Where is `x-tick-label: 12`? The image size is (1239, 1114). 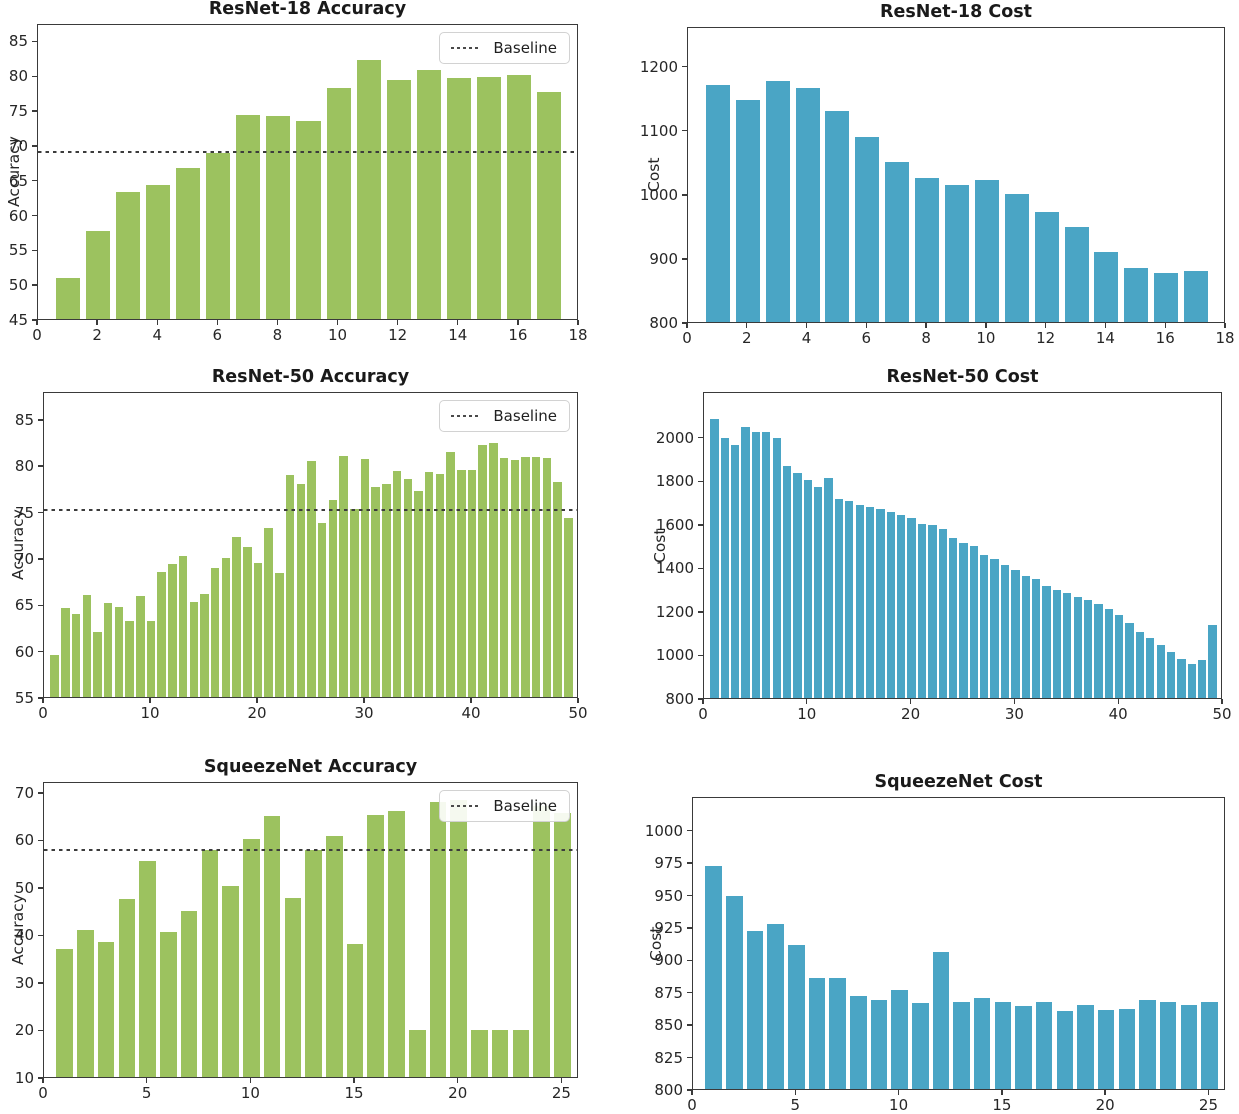
x-tick-label: 12 is located at coordinates (398, 335).